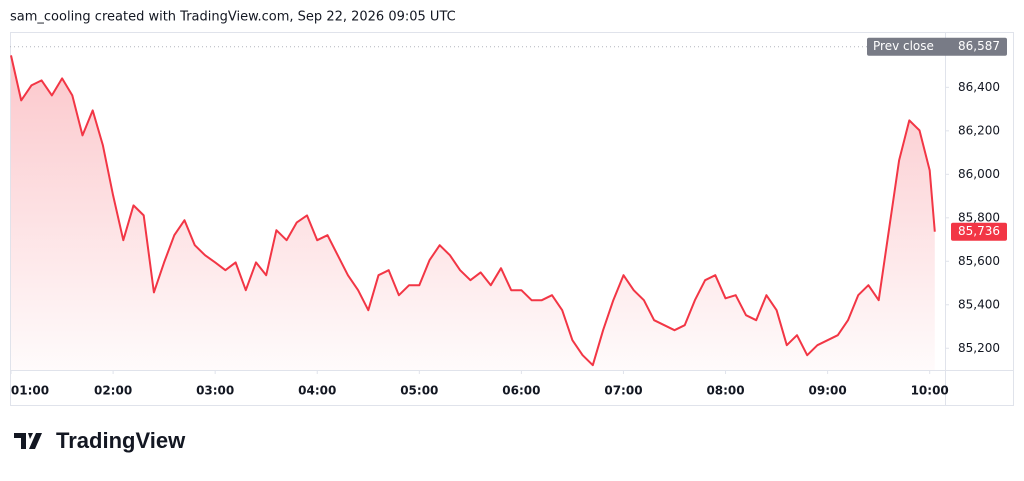 The height and width of the screenshot is (481, 1024). I want to click on x-tick-label: 08:00, so click(725, 391).